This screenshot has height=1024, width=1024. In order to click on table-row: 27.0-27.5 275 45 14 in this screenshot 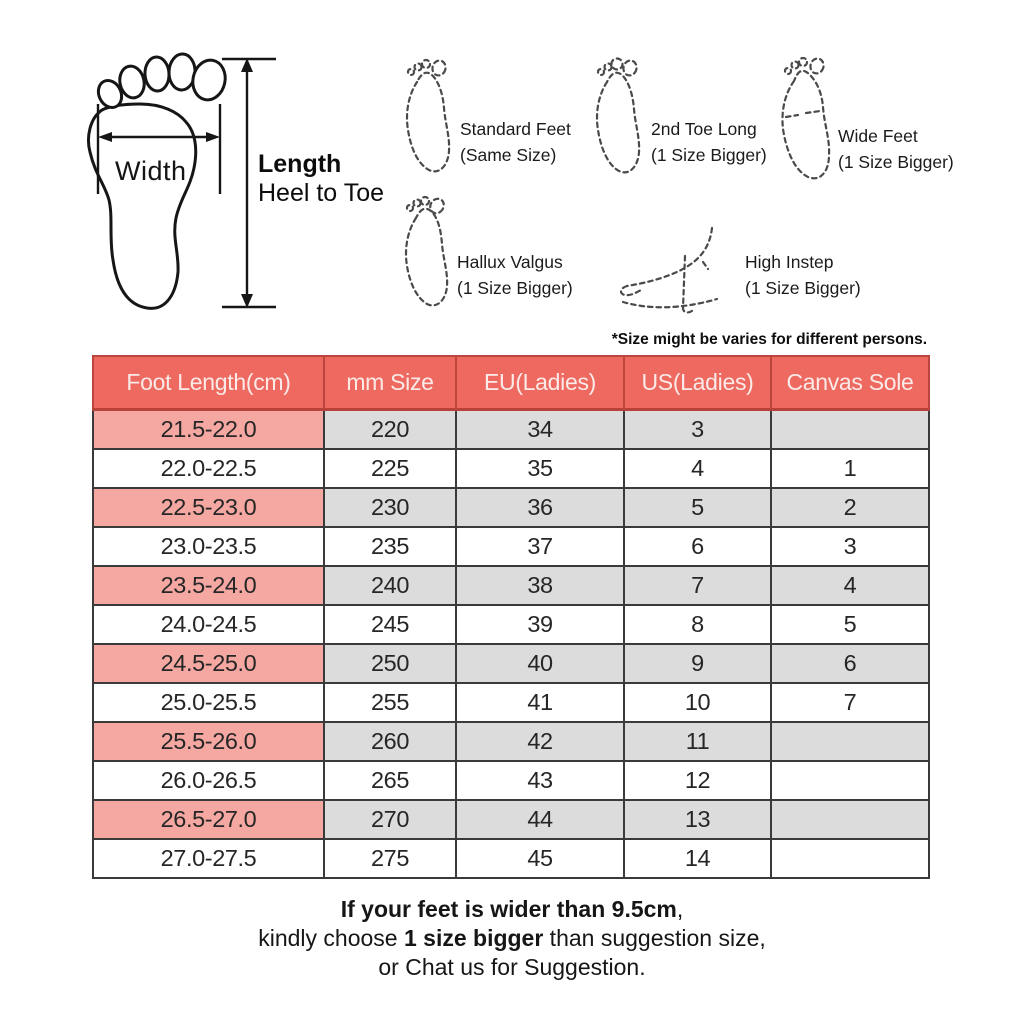, I will do `click(511, 858)`.